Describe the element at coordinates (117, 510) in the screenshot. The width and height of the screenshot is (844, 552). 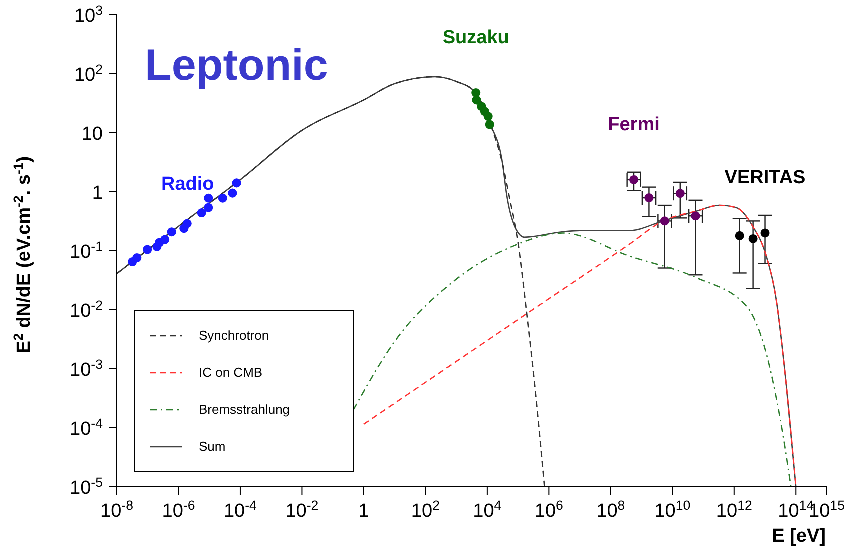
I see `x-tick-label: 10$^{-8}$` at that location.